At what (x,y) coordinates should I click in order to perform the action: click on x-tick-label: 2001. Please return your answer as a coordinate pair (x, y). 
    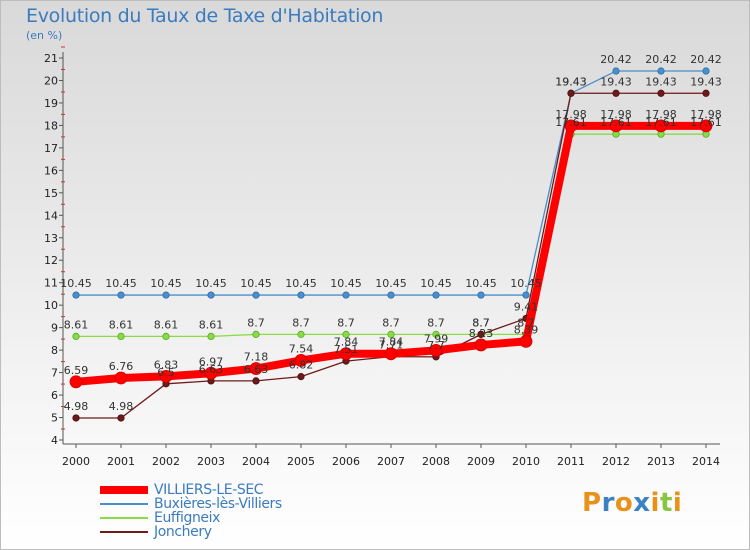
    Looking at the image, I should click on (121, 461).